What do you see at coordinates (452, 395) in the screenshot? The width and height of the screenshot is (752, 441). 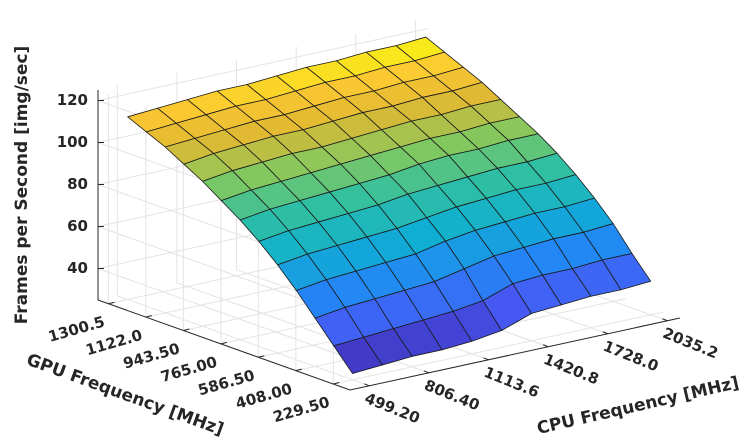 I see `x-tick-label: 806.40` at bounding box center [452, 395].